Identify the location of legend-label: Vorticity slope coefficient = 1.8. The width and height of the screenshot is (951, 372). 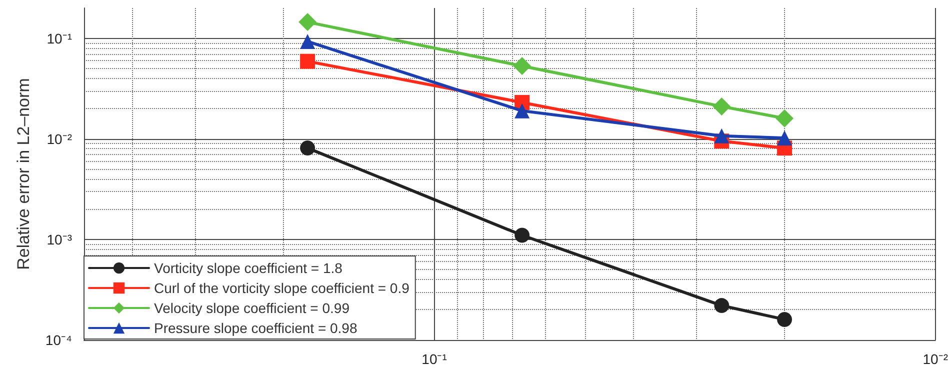
(248, 268).